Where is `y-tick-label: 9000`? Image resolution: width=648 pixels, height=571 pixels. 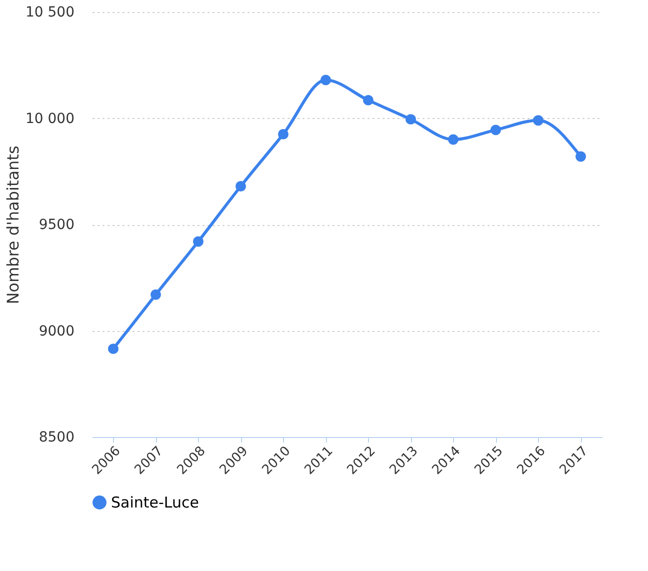 y-tick-label: 9000 is located at coordinates (56, 331).